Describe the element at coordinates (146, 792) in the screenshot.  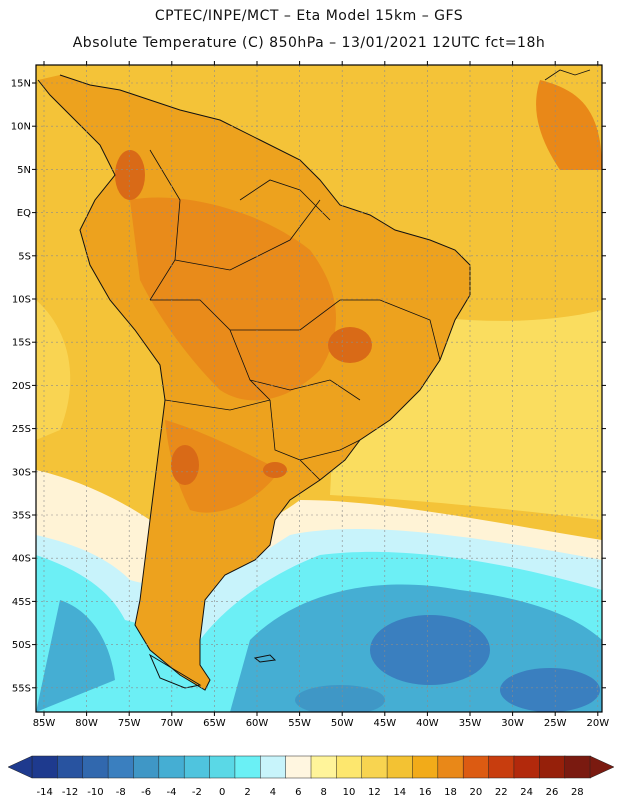
I see `colorbar-label: -6` at that location.